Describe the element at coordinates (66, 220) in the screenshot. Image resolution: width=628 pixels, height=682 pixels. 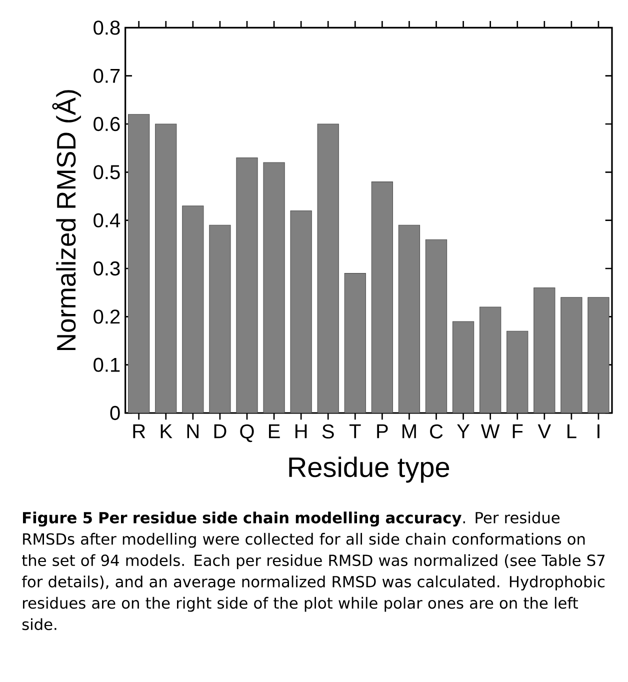
I see `y-axis-title: Normalized RMSD (Å)` at that location.